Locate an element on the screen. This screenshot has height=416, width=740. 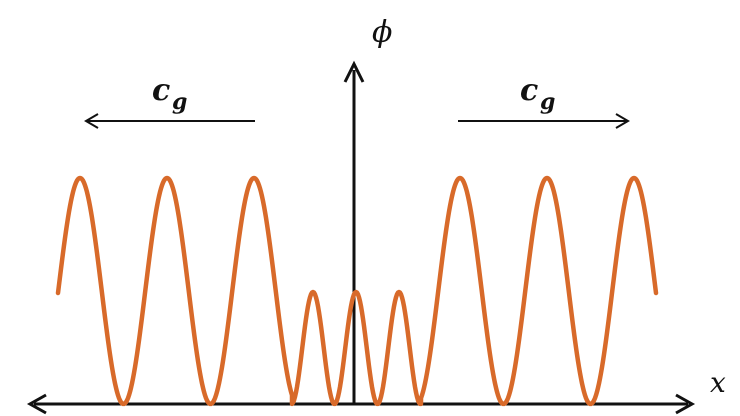
phi-label: ϕ is located at coordinates (382, 32).